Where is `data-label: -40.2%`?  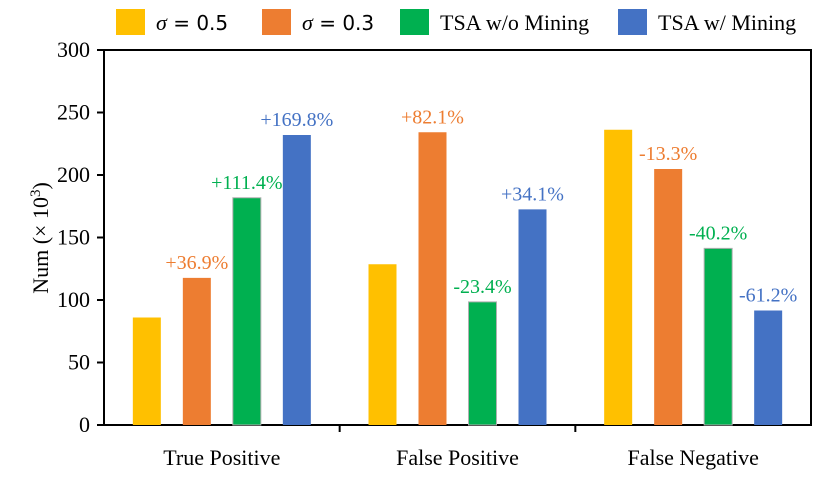 data-label: -40.2% is located at coordinates (718, 233).